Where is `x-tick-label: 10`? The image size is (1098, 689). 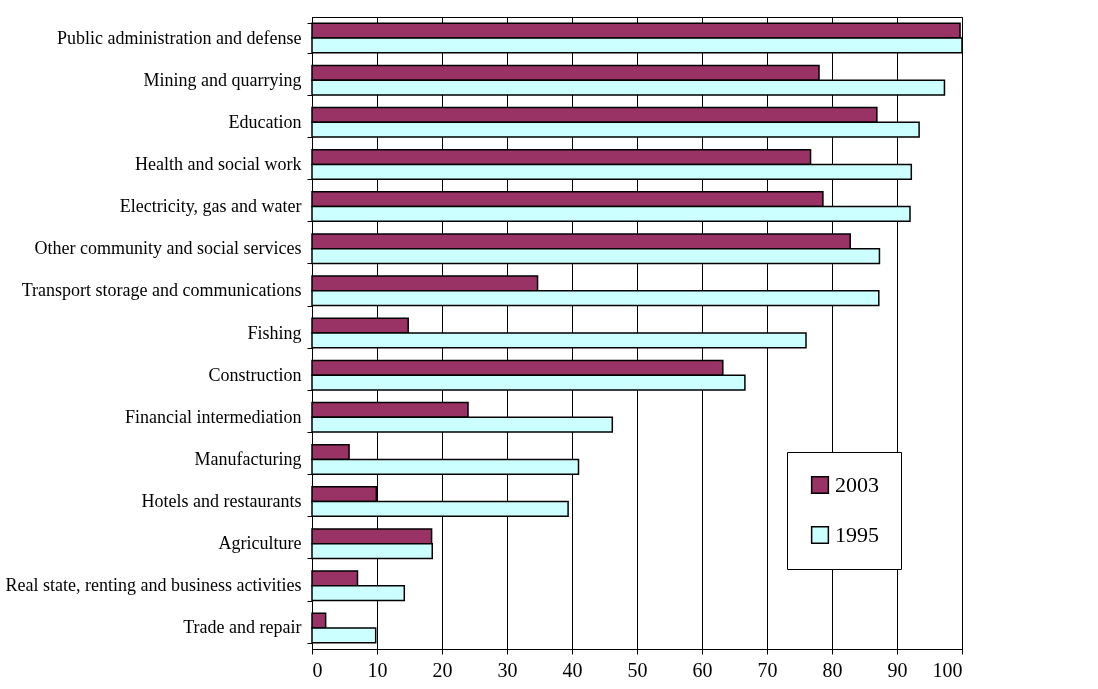 x-tick-label: 10 is located at coordinates (377, 669).